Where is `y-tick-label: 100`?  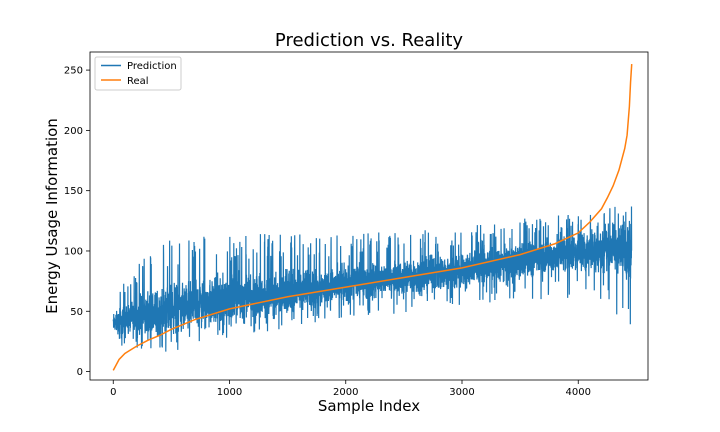 y-tick-label: 100 is located at coordinates (73, 251).